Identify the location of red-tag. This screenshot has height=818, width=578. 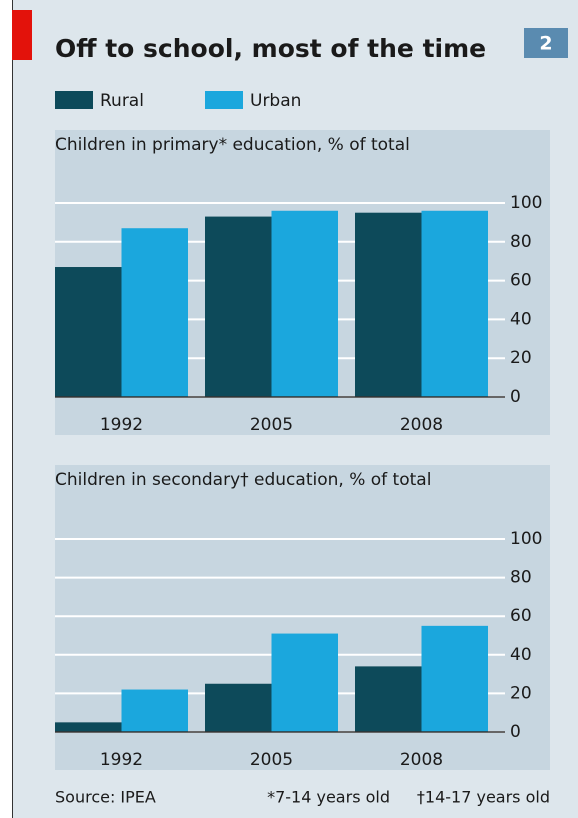
(22, 35).